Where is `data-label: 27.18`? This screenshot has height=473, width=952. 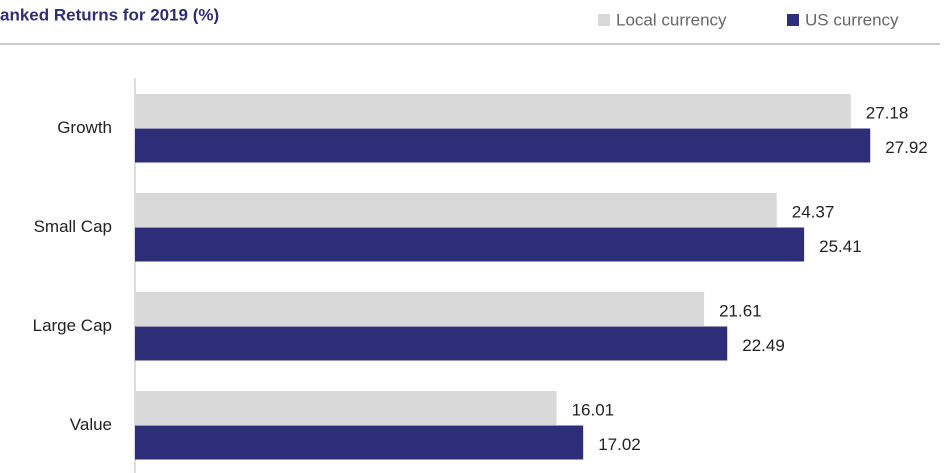 data-label: 27.18 is located at coordinates (887, 113).